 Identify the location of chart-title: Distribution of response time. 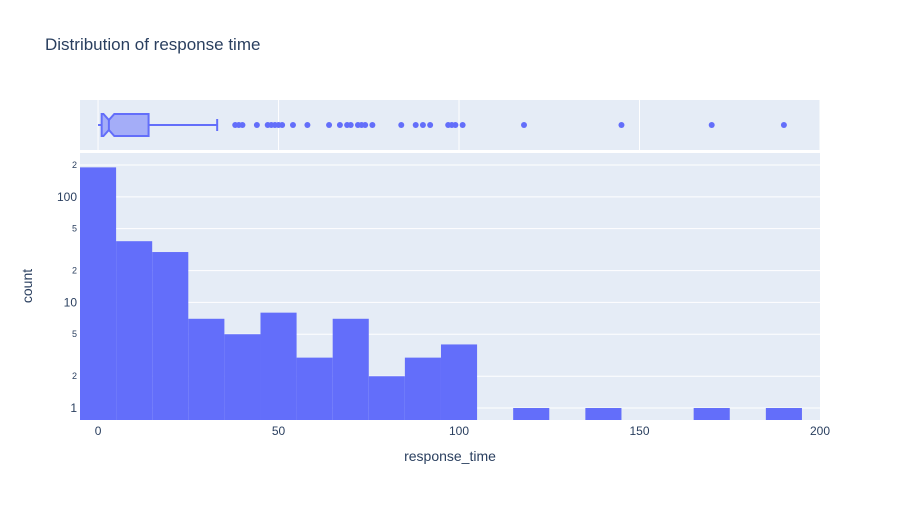
(152, 44).